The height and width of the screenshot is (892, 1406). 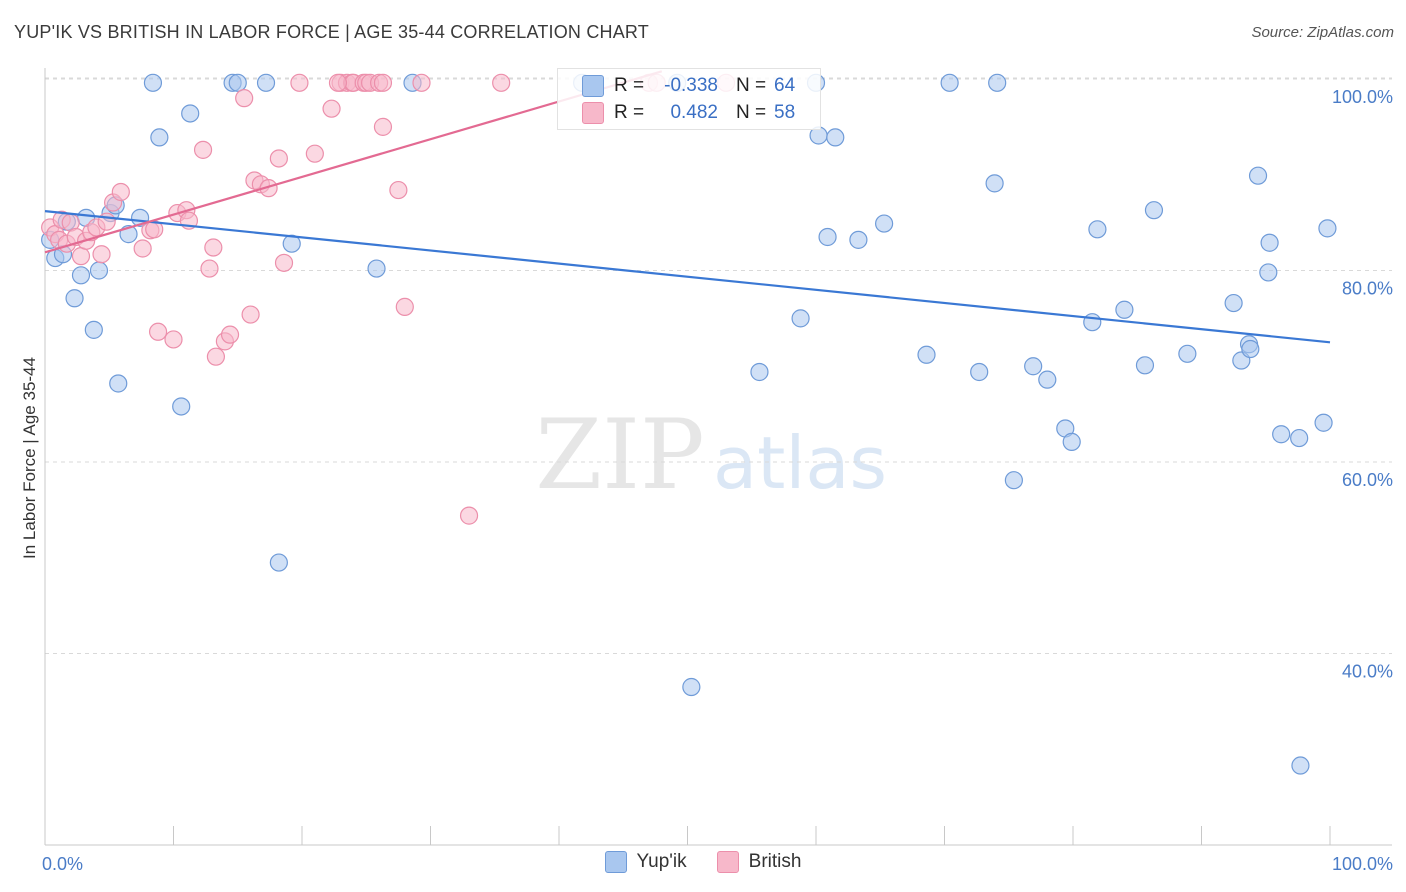 What do you see at coordinates (785, 85) in the screenshot?
I see `n-value: 64` at bounding box center [785, 85].